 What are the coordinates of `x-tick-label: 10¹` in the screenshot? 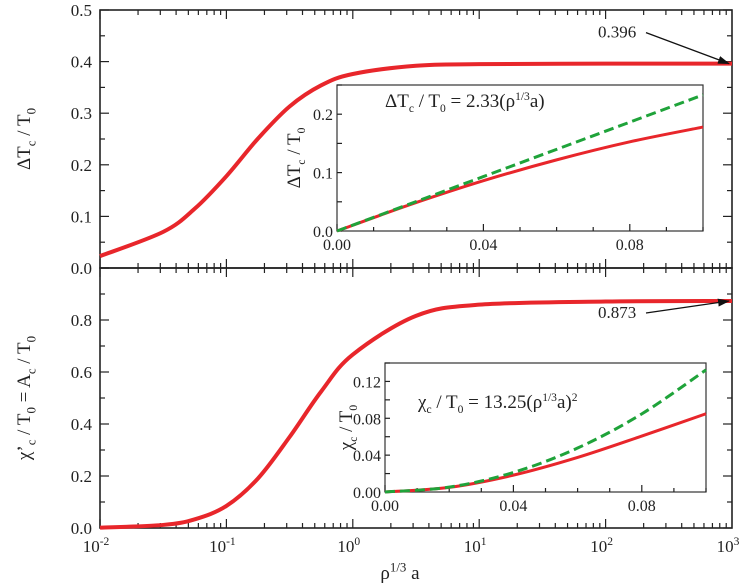 It's located at (475, 545).